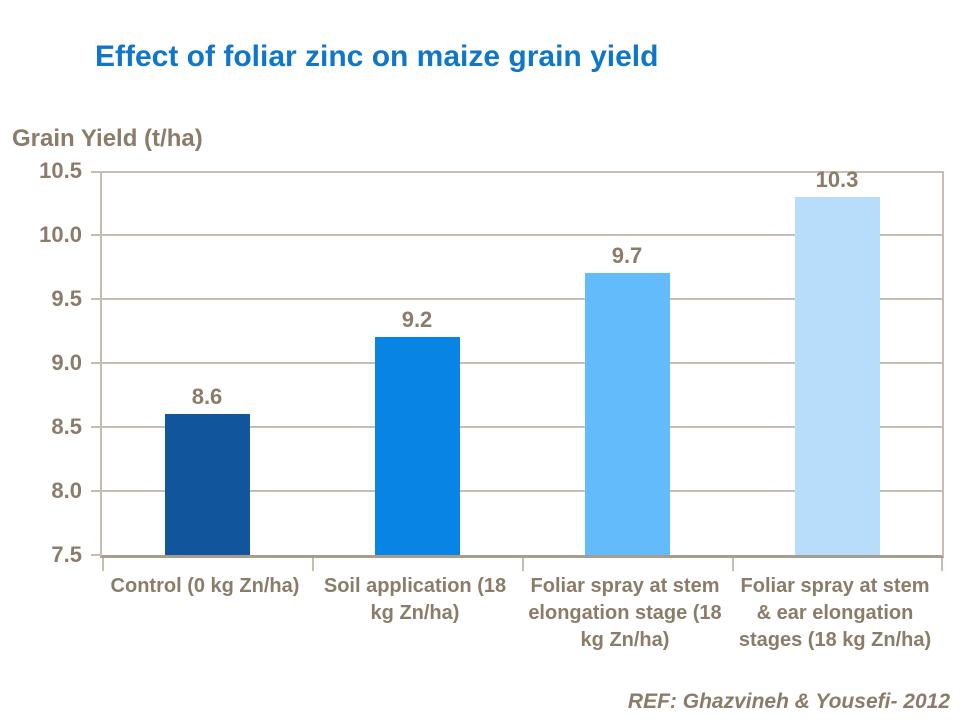 The height and width of the screenshot is (720, 960). Describe the element at coordinates (205, 586) in the screenshot. I see `x-category-label: Control (0 kg Zn/ha)` at that location.